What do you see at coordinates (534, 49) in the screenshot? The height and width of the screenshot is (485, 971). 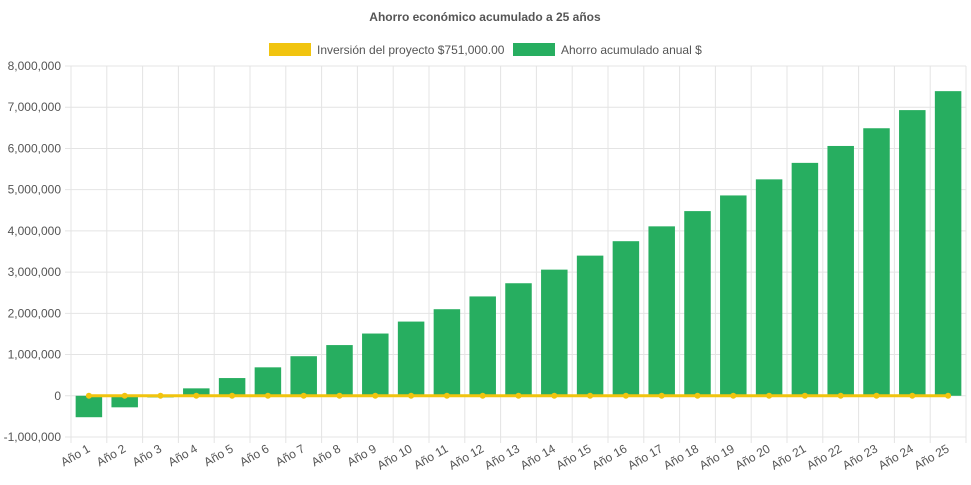 I see `legend-swatch-savings` at bounding box center [534, 49].